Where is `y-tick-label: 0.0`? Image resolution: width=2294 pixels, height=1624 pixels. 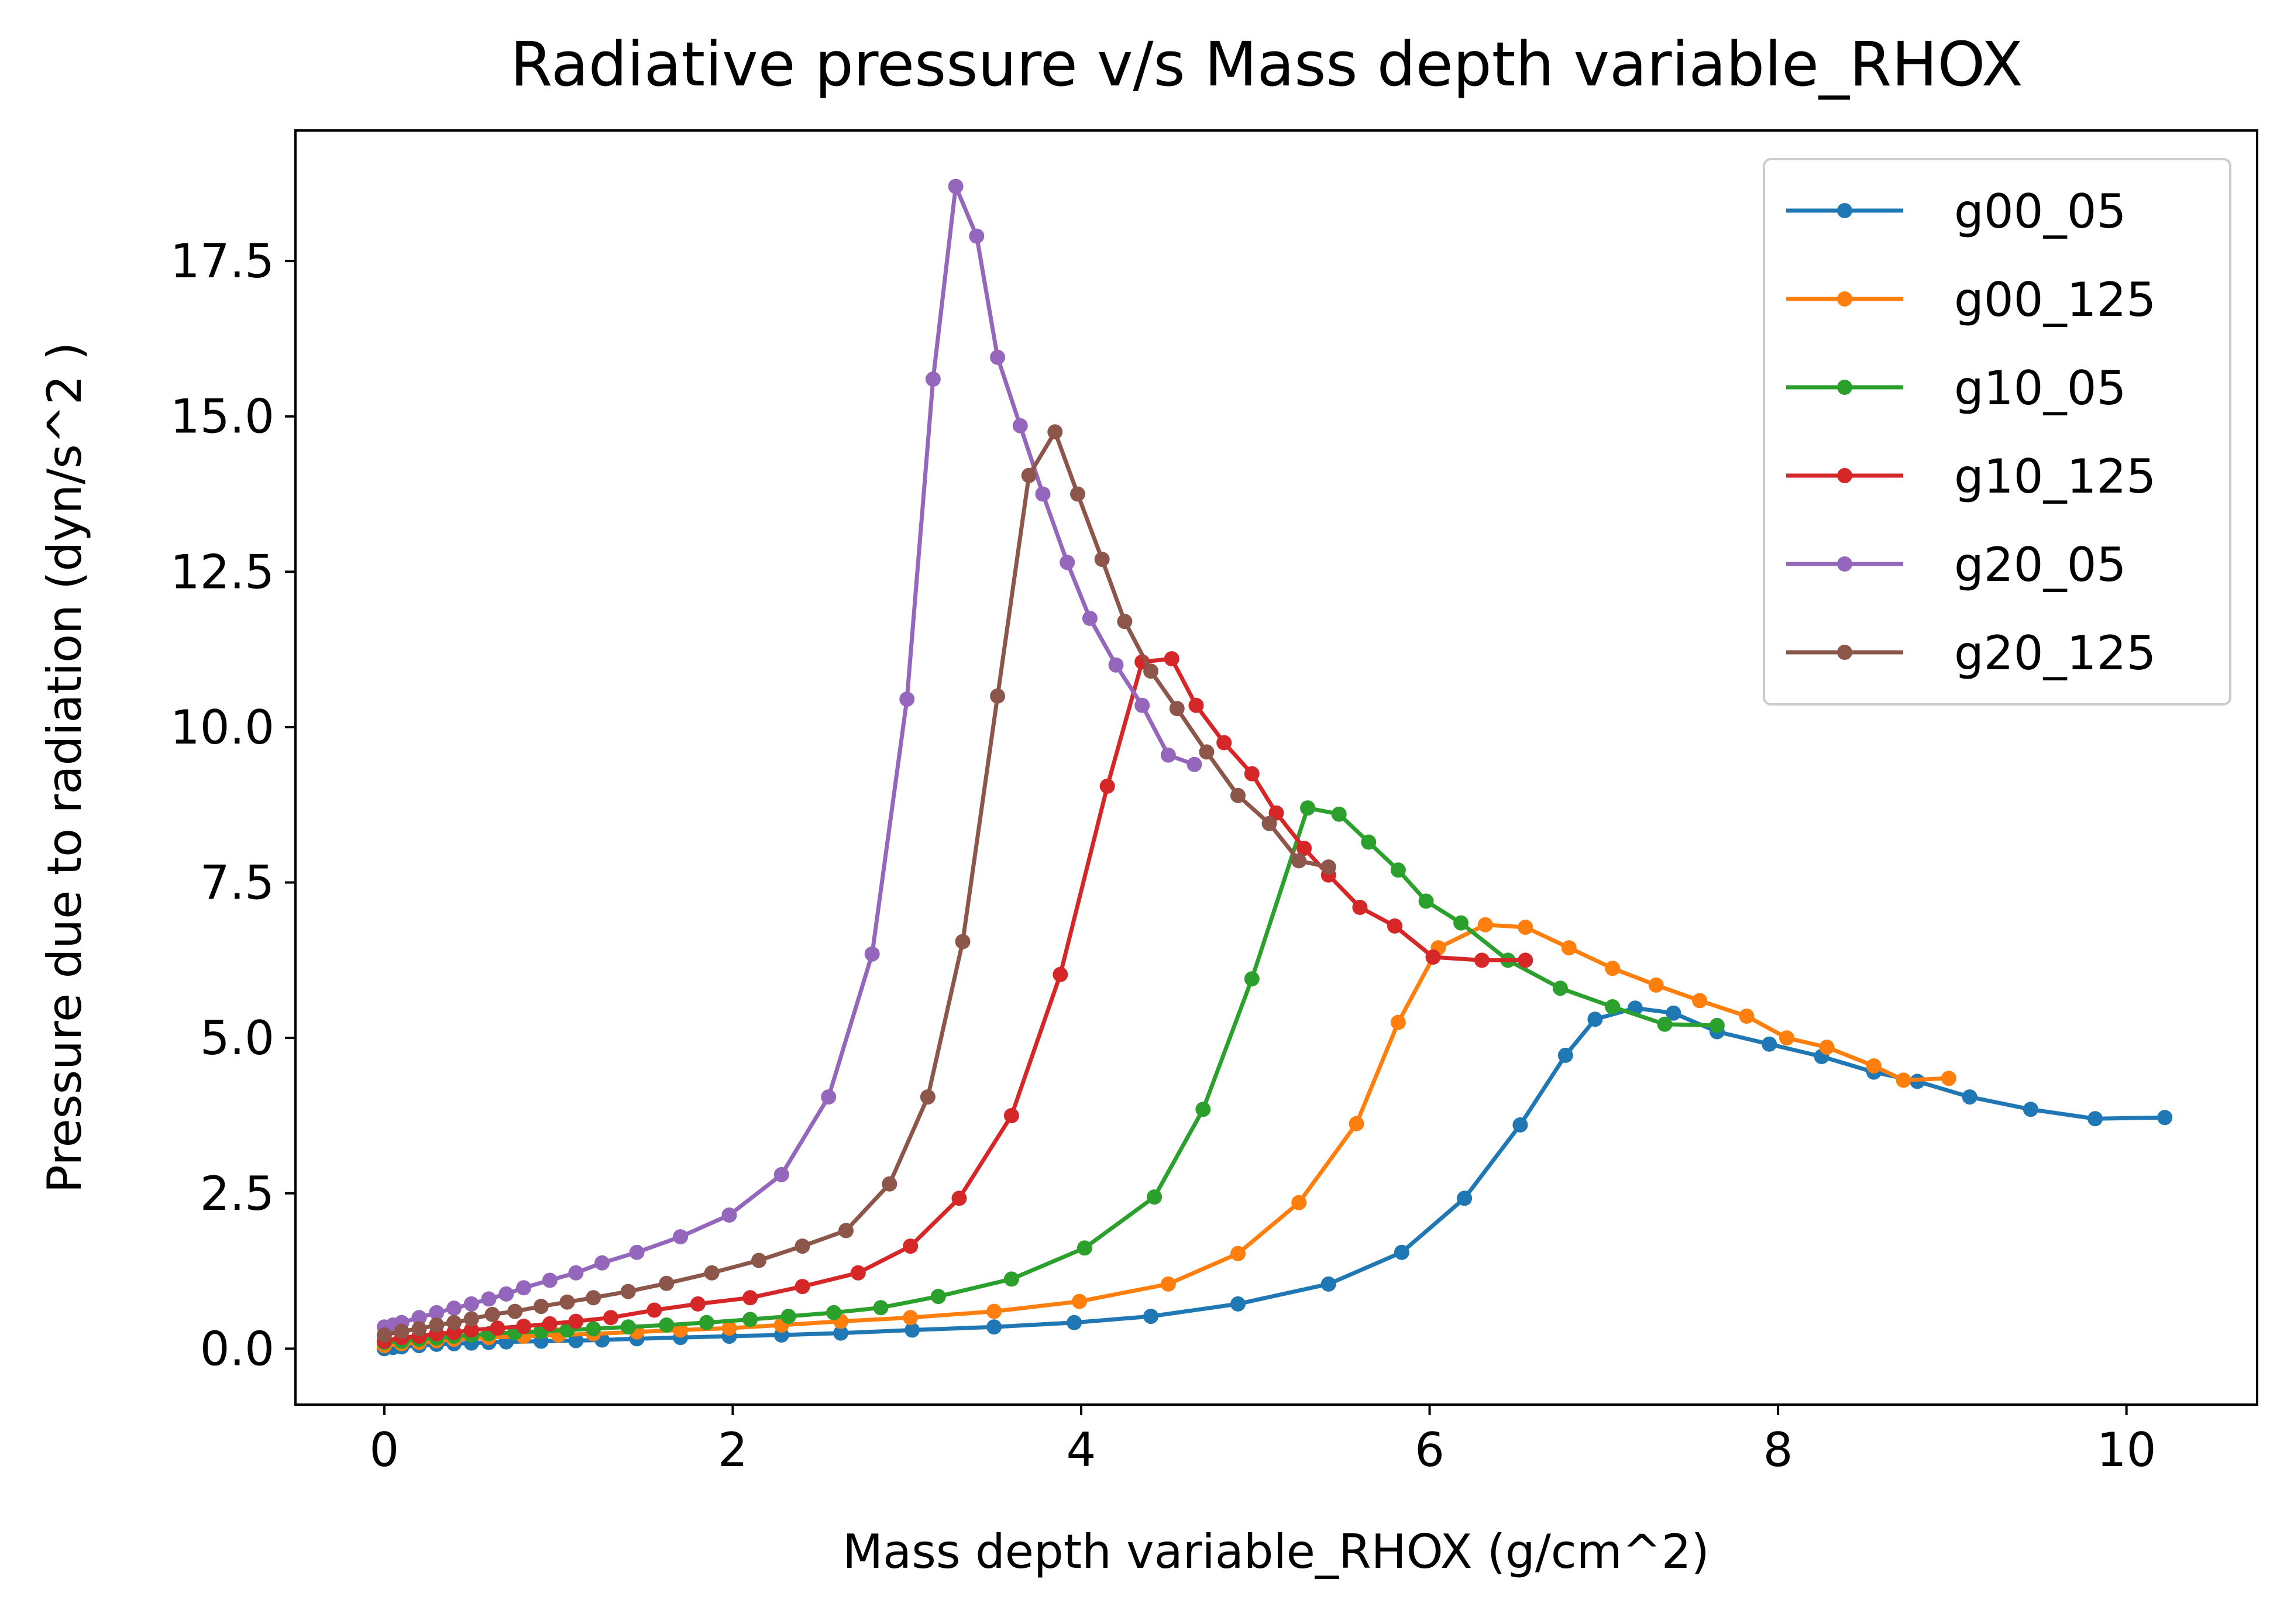 y-tick-label: 0.0 is located at coordinates (237, 1349).